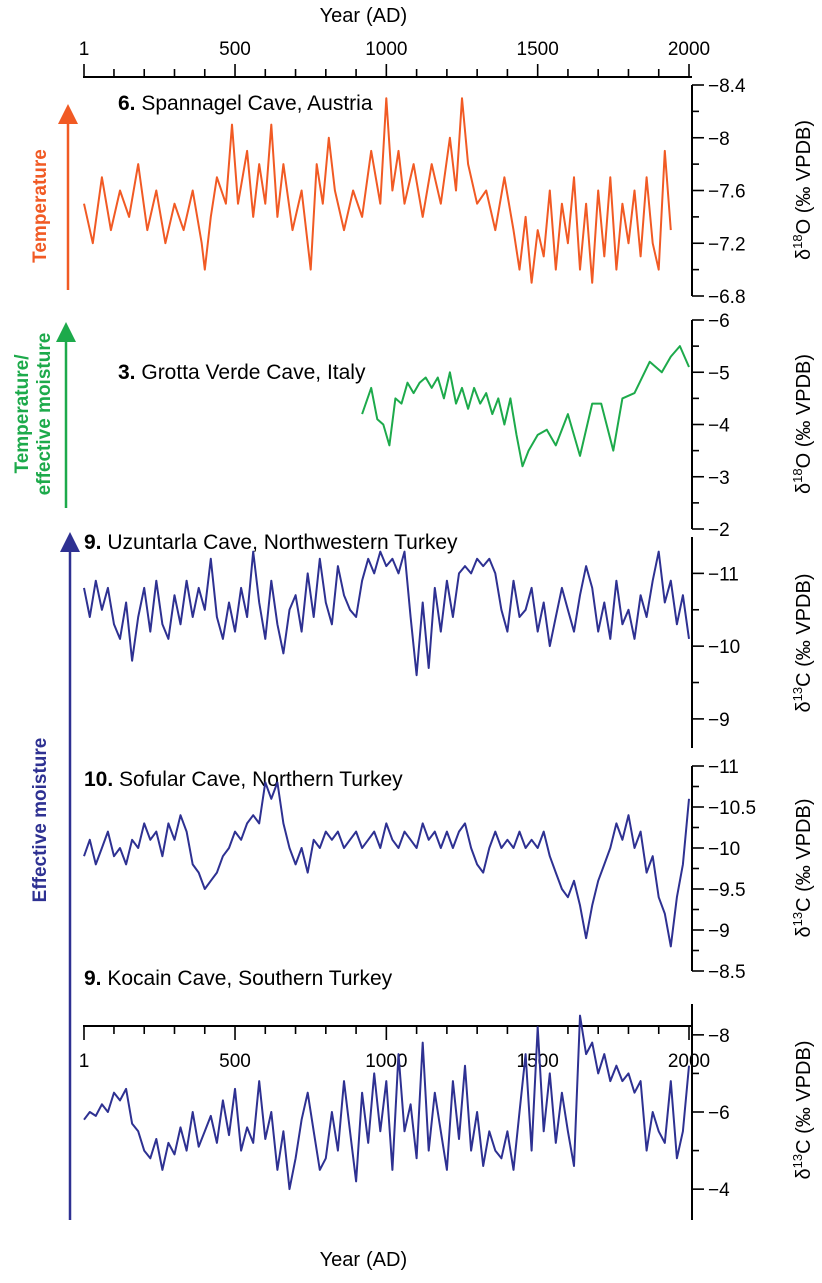 The width and height of the screenshot is (822, 1283). I want to click on bottom-x-tick-label: 1500, so click(538, 1061).